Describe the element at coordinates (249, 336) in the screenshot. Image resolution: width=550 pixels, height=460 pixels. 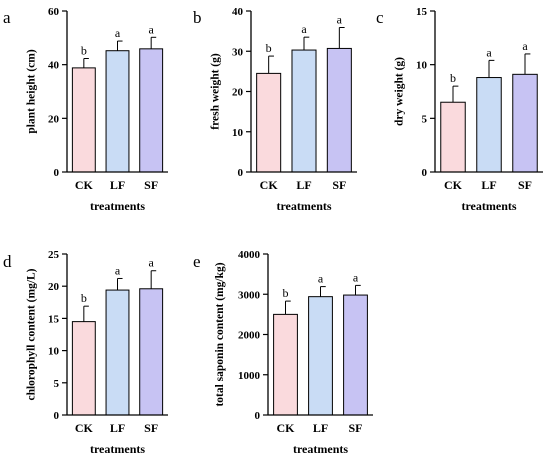
I see `y-tick-label: 2000` at that location.